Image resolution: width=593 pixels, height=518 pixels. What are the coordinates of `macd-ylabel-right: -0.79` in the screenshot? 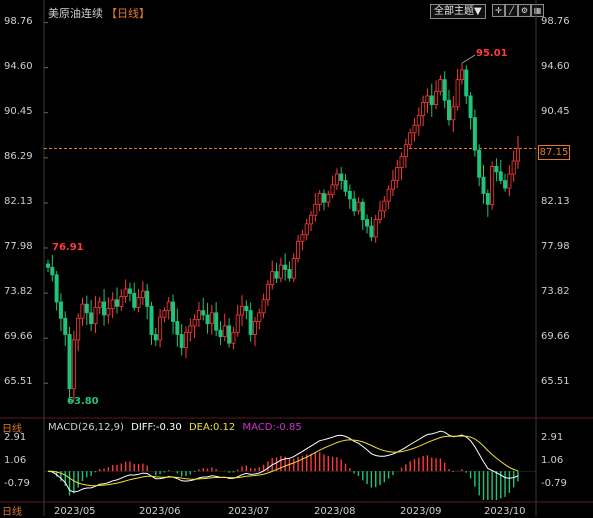 It's located at (554, 483).